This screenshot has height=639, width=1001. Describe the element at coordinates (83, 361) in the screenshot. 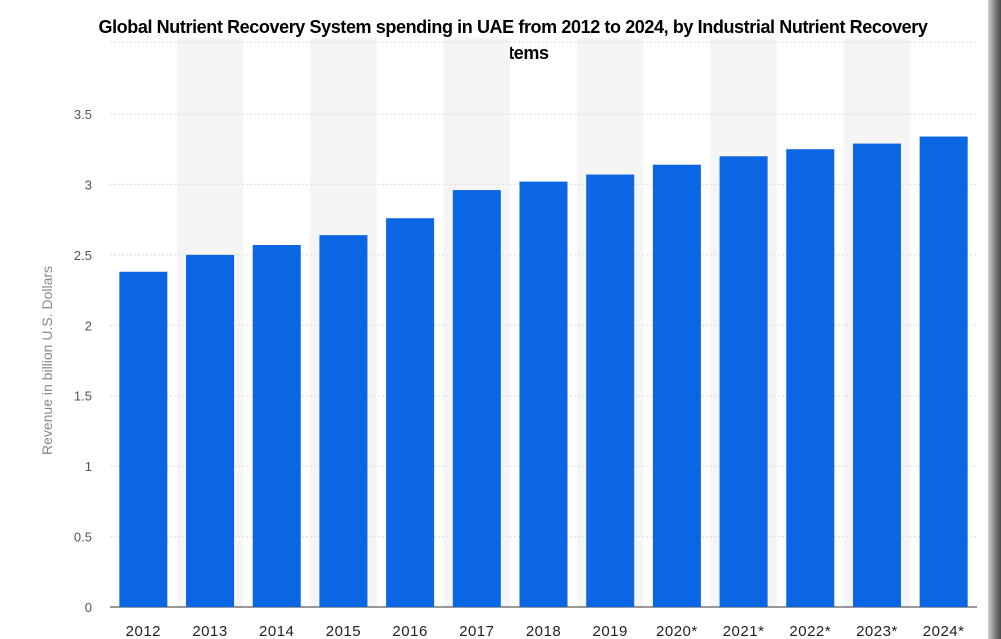

I see `y-axis-ticks: 0 0.5 1 1.5 2 2.5 3 3.5` at that location.